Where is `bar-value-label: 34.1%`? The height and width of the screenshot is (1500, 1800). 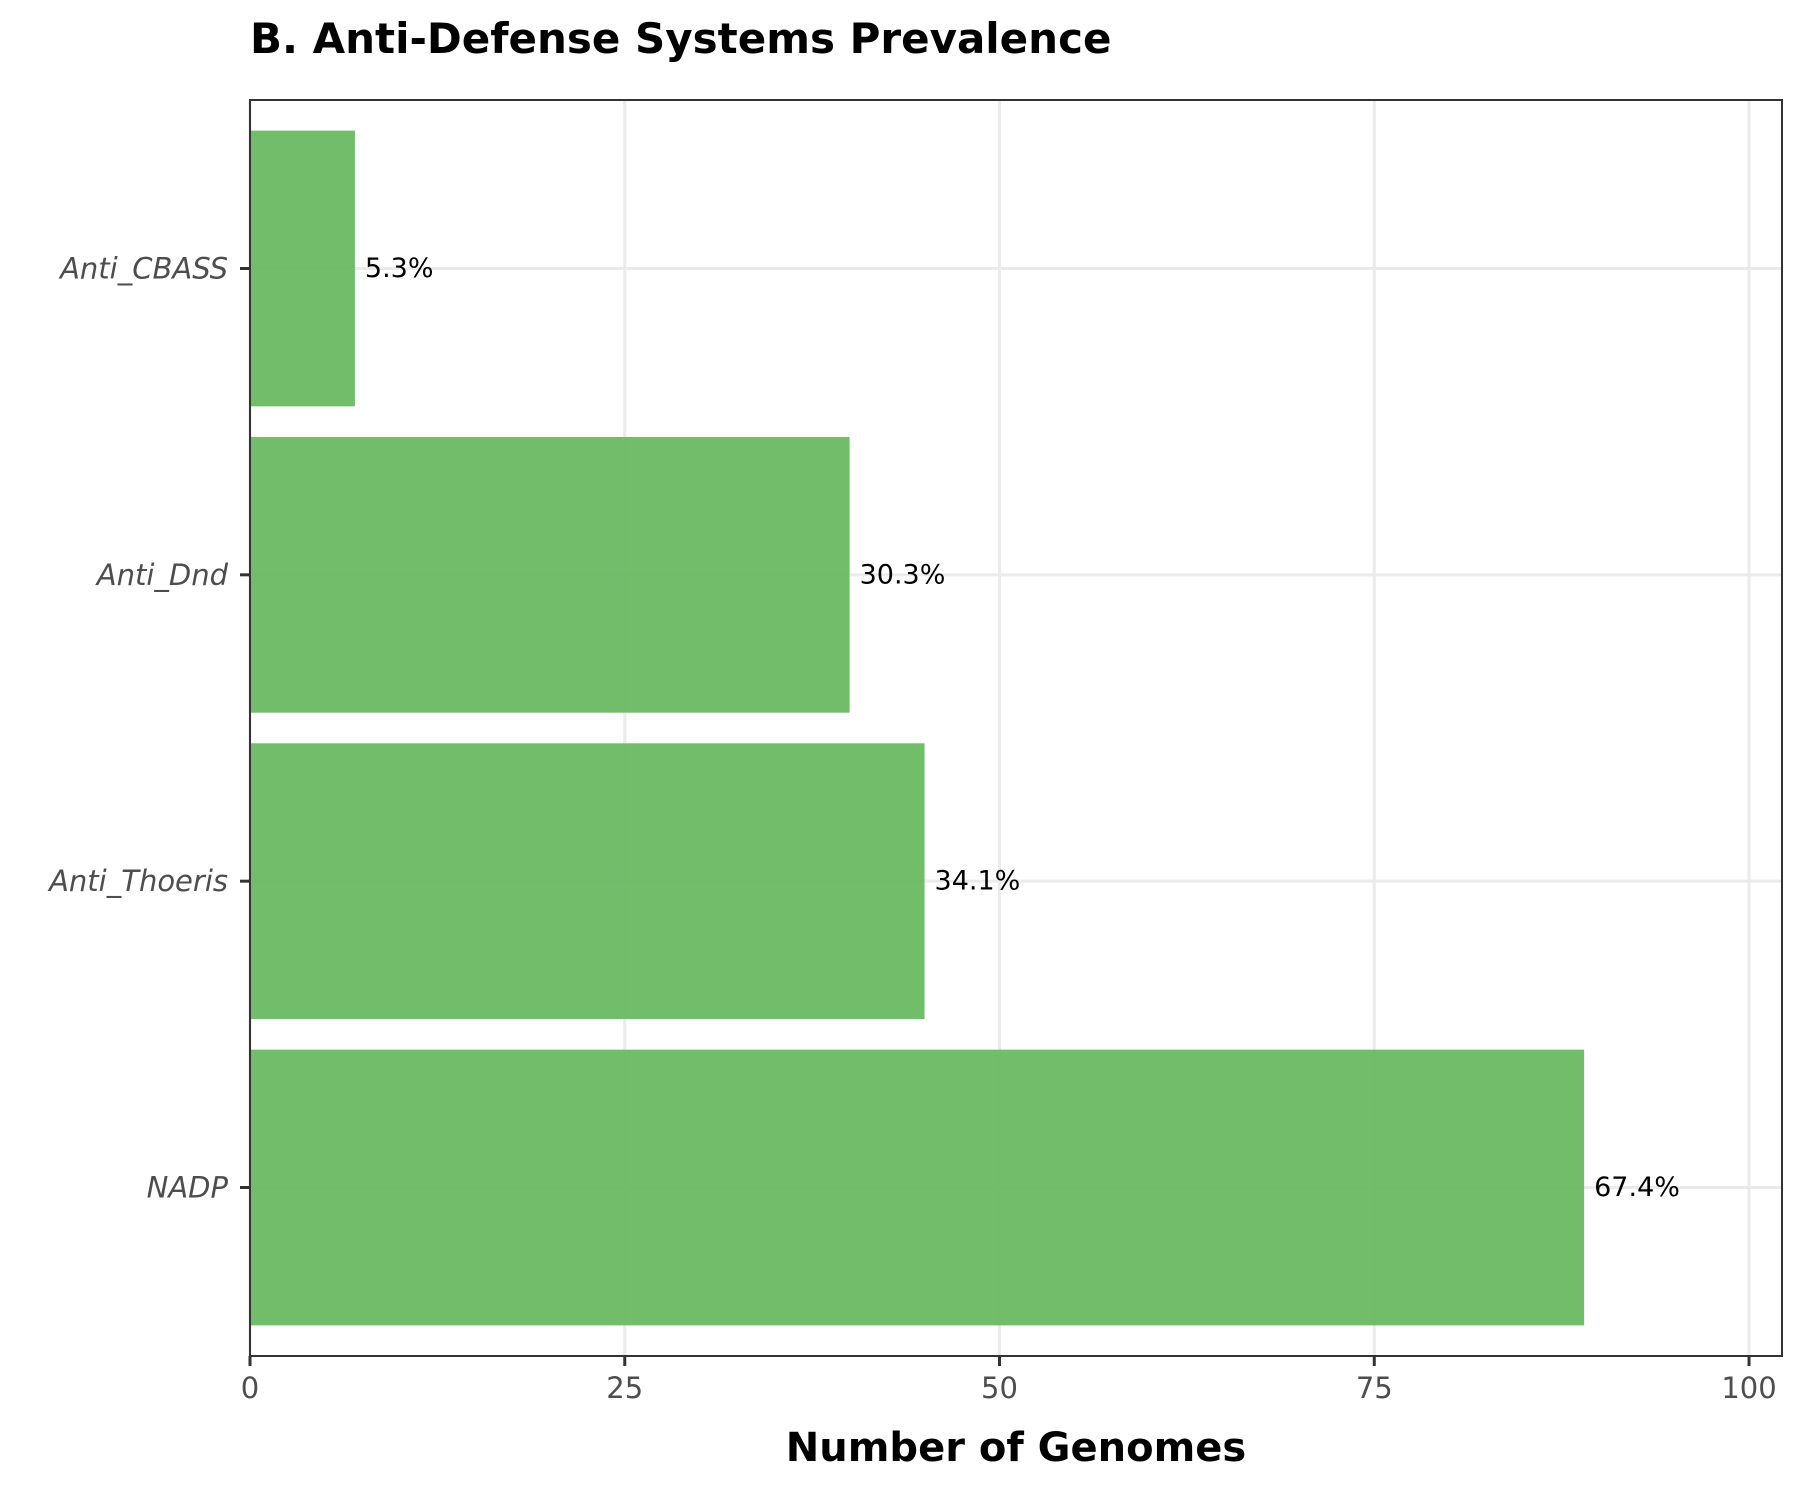
bar-value-label: 34.1% is located at coordinates (978, 881).